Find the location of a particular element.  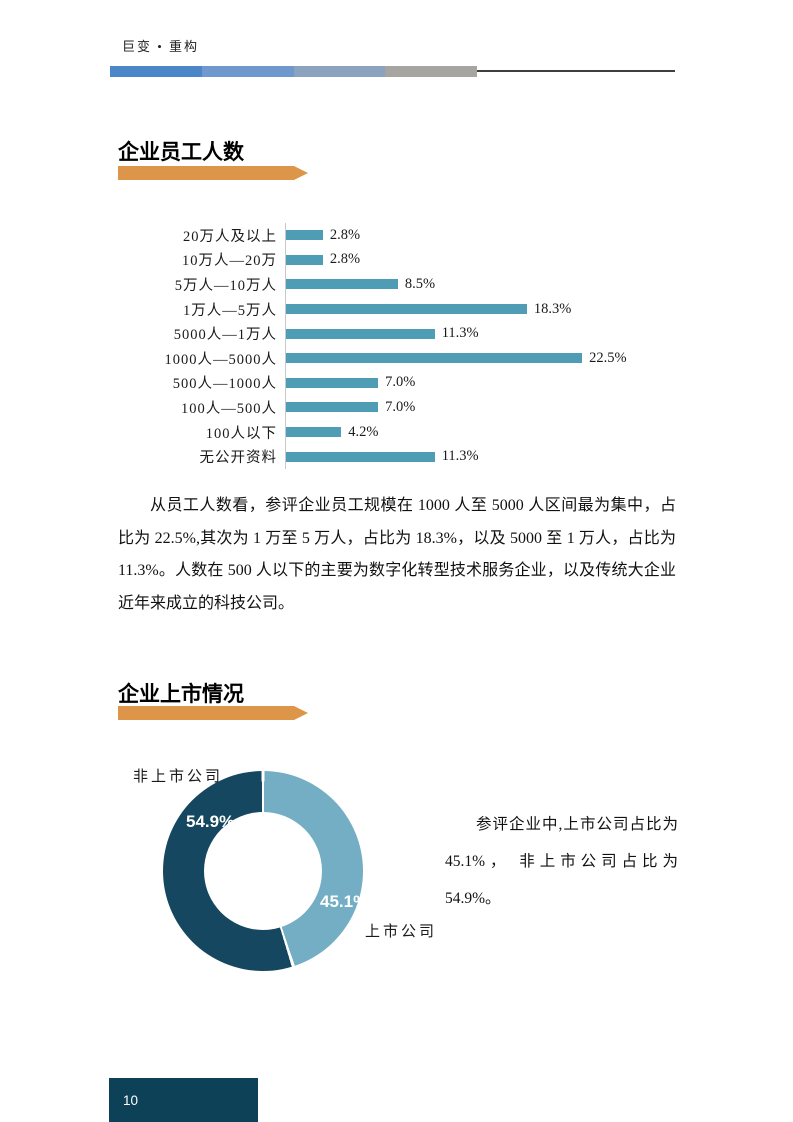

section-title-listing: 企业上市情况 is located at coordinates (181, 694).